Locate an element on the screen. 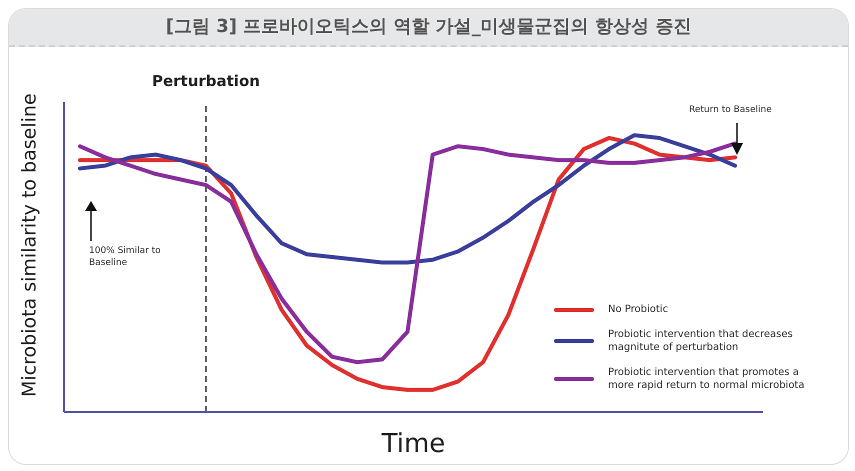 This screenshot has width=855, height=471. legend-label: Probiotic intervention that decreases magnitute of perturbation is located at coordinates (701, 341).